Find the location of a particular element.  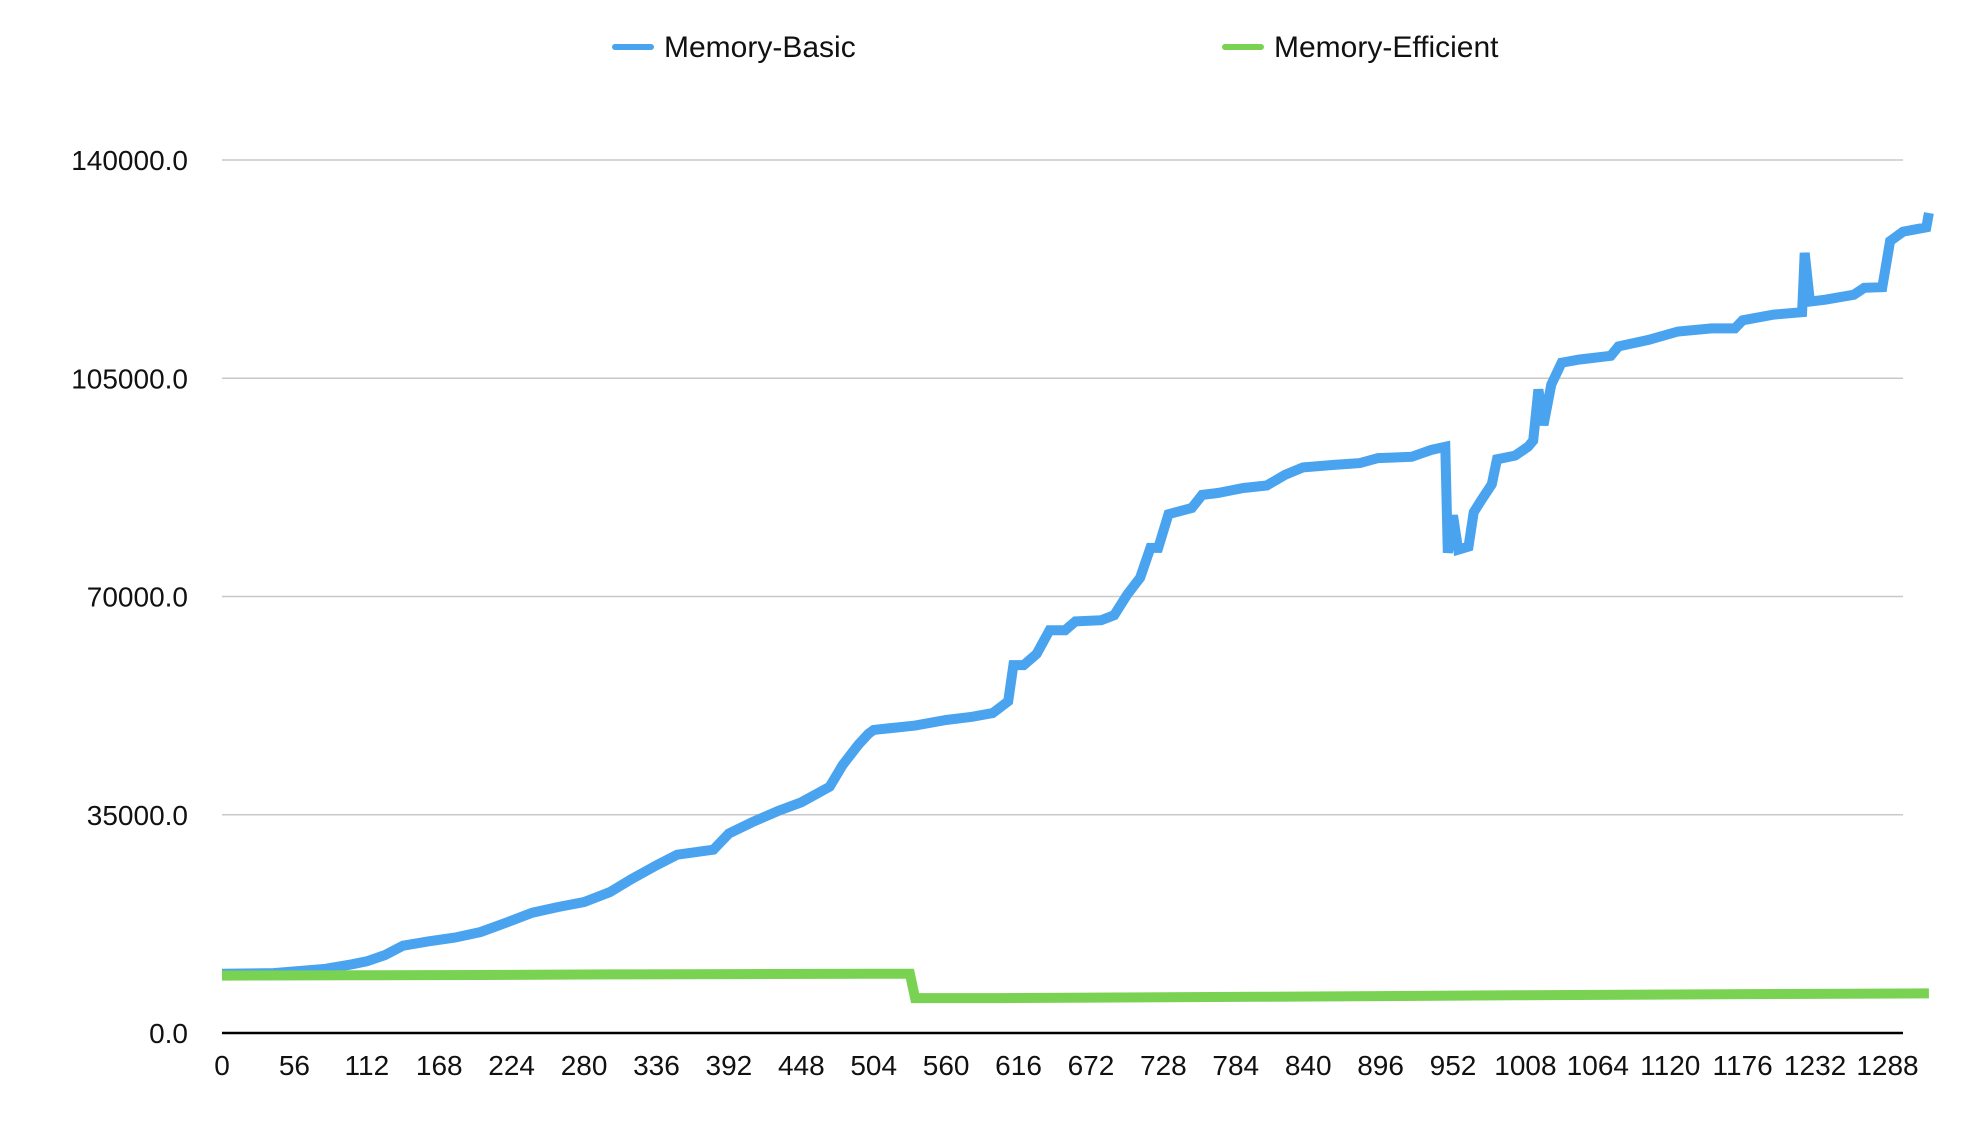

x-tick-label: 336 is located at coordinates (656, 1065).